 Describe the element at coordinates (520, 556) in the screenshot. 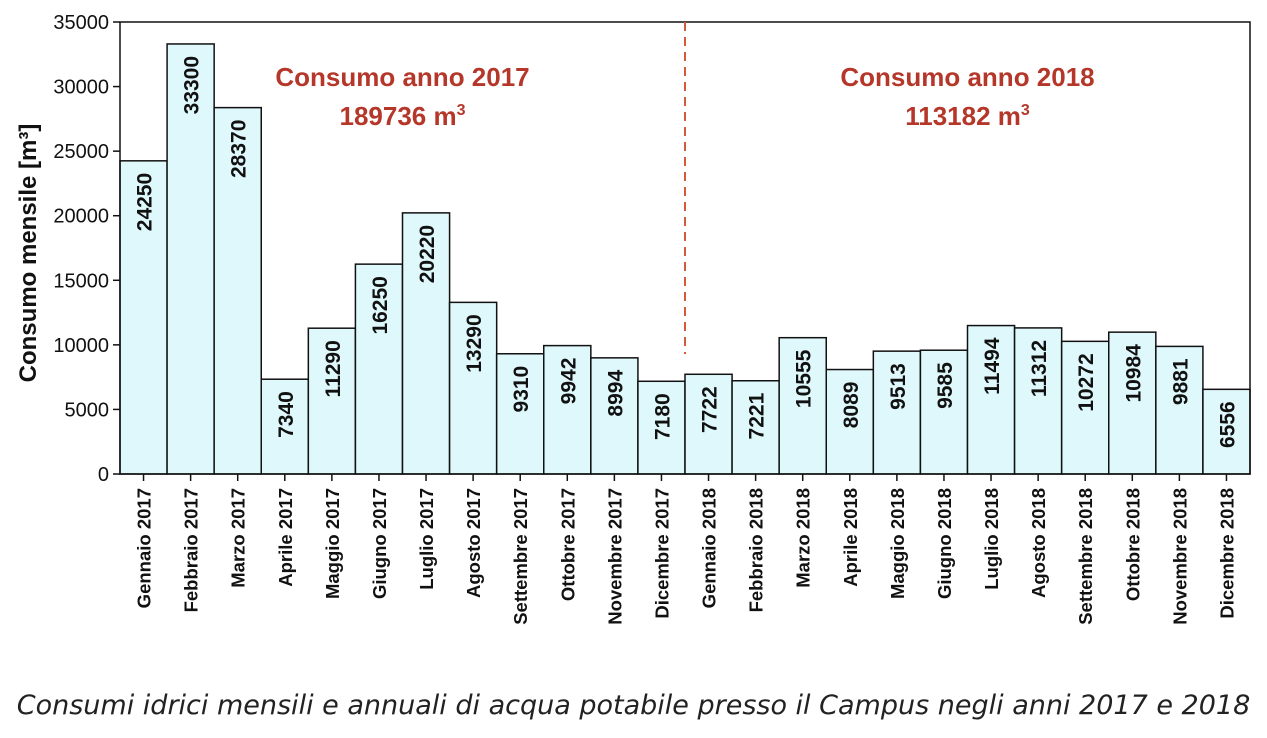

I see `x-tick-label: Settembre 2017` at that location.